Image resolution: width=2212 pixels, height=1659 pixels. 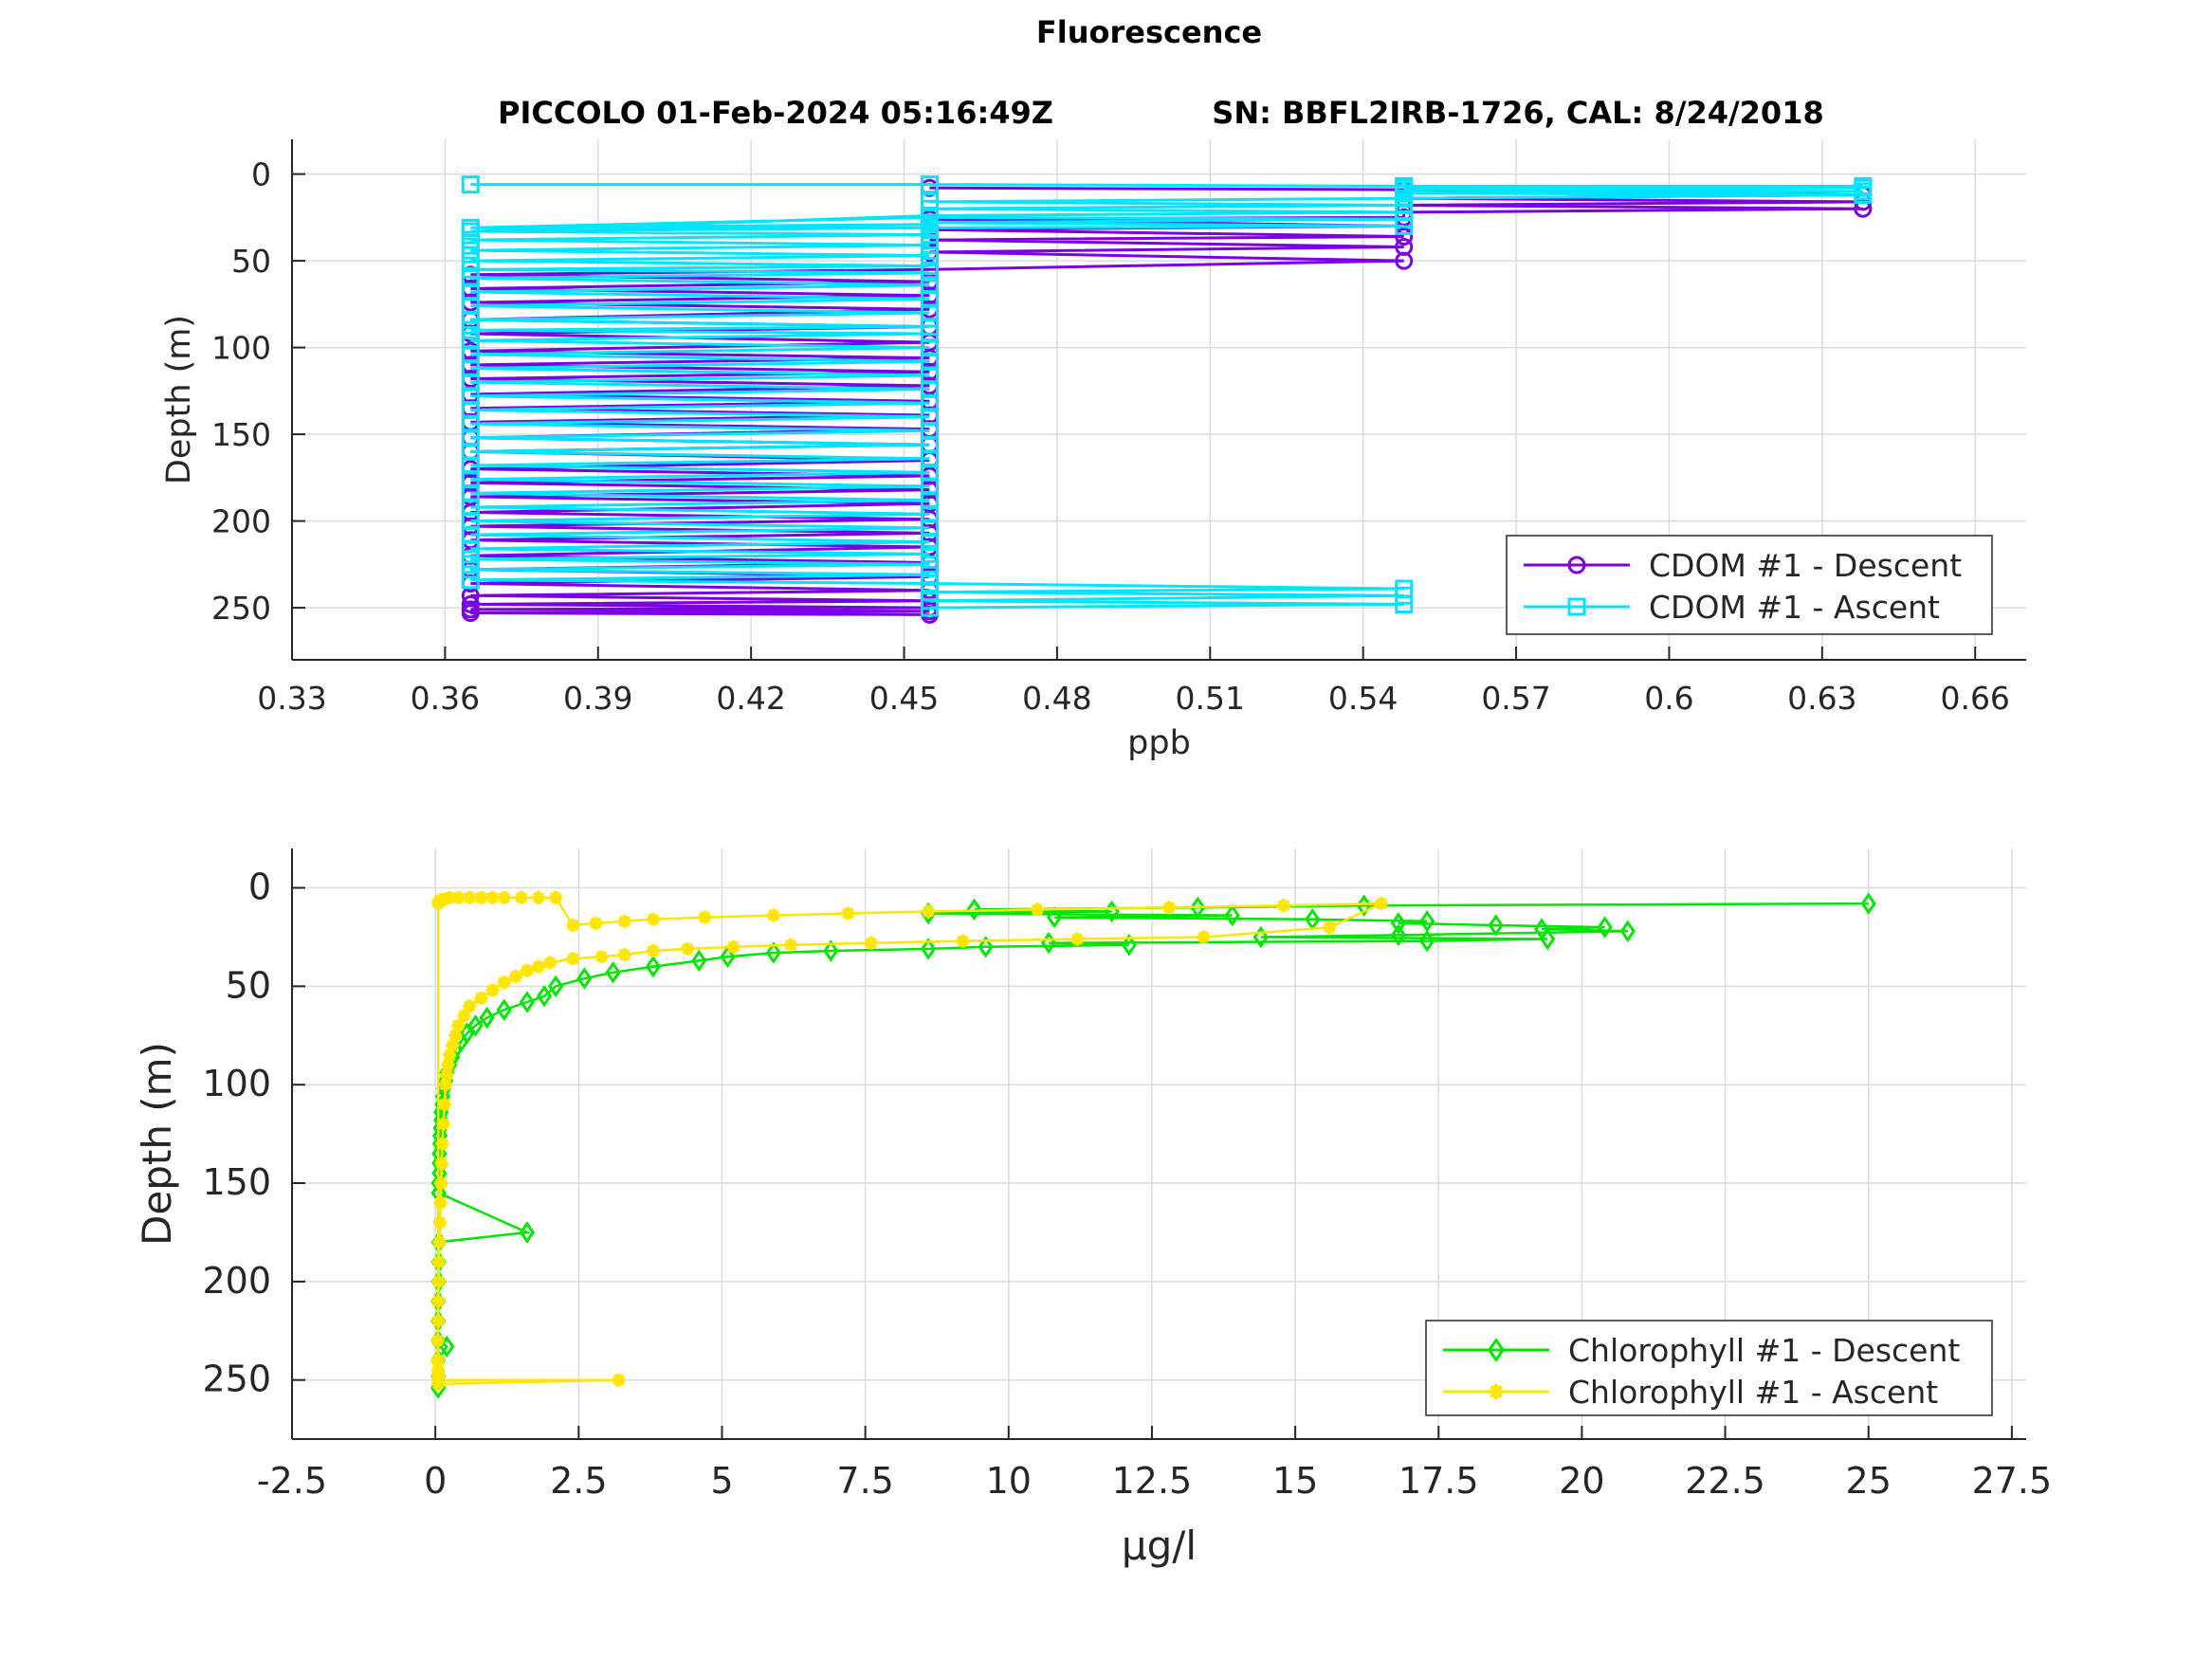 I want to click on cdom-x-tick-label: 0.6, so click(x=1668, y=698).